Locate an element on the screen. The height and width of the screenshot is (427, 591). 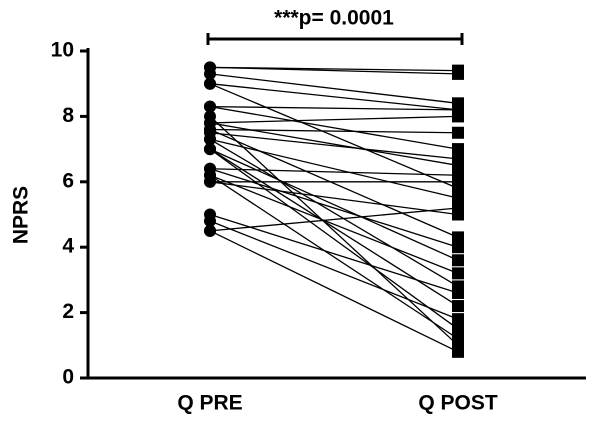
y-tick-label: 8 is located at coordinates (68, 115).